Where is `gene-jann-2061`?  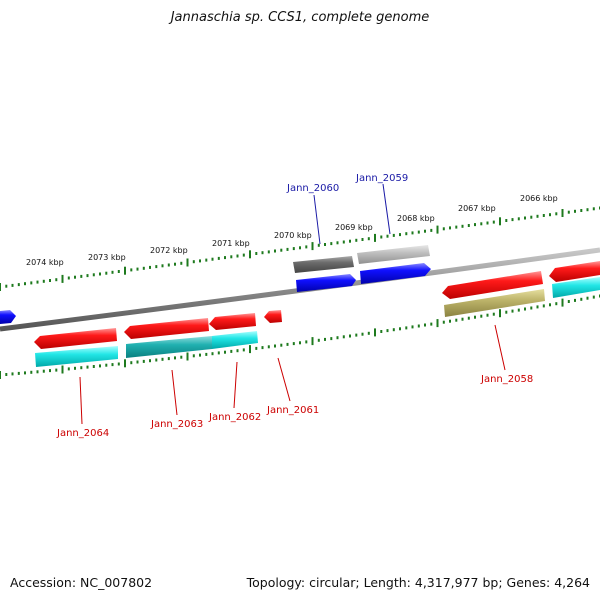 gene-jann-2061 is located at coordinates (273, 316).